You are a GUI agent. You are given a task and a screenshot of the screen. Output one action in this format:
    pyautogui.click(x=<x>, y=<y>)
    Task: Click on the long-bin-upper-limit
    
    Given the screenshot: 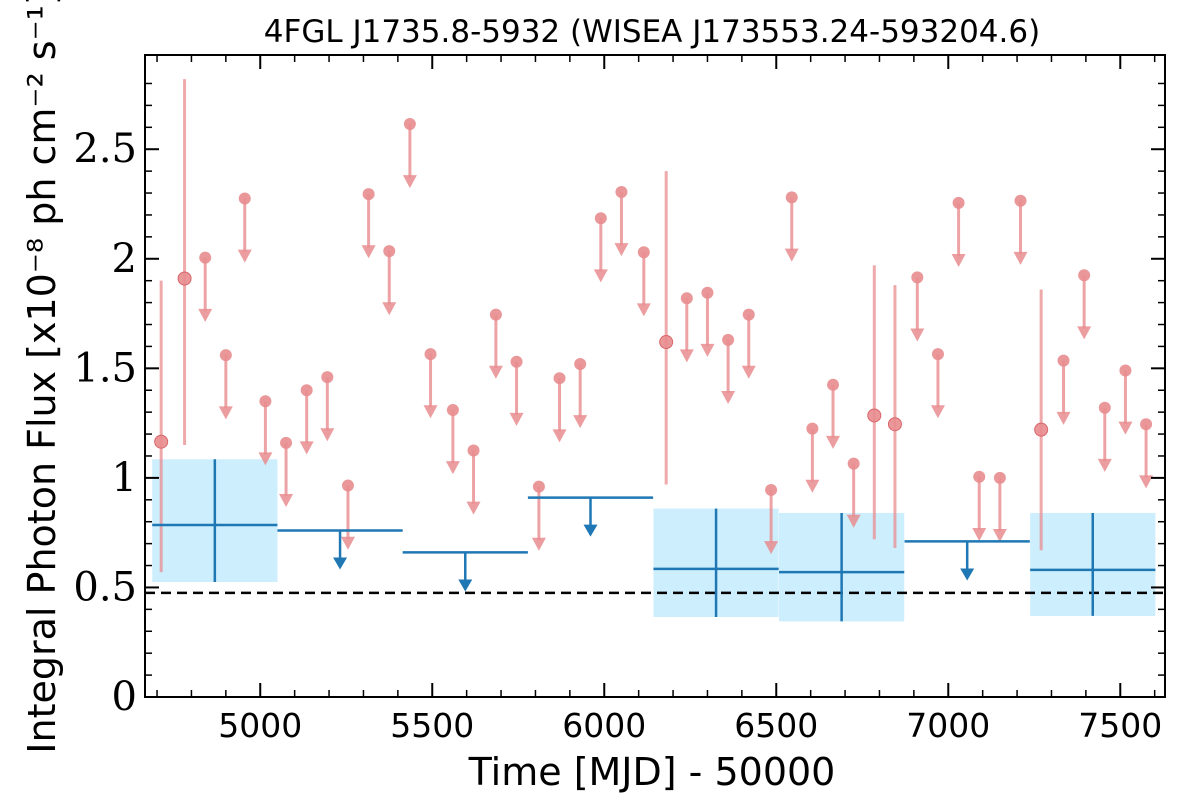 What is the action you would take?
    pyautogui.click(x=967, y=560)
    